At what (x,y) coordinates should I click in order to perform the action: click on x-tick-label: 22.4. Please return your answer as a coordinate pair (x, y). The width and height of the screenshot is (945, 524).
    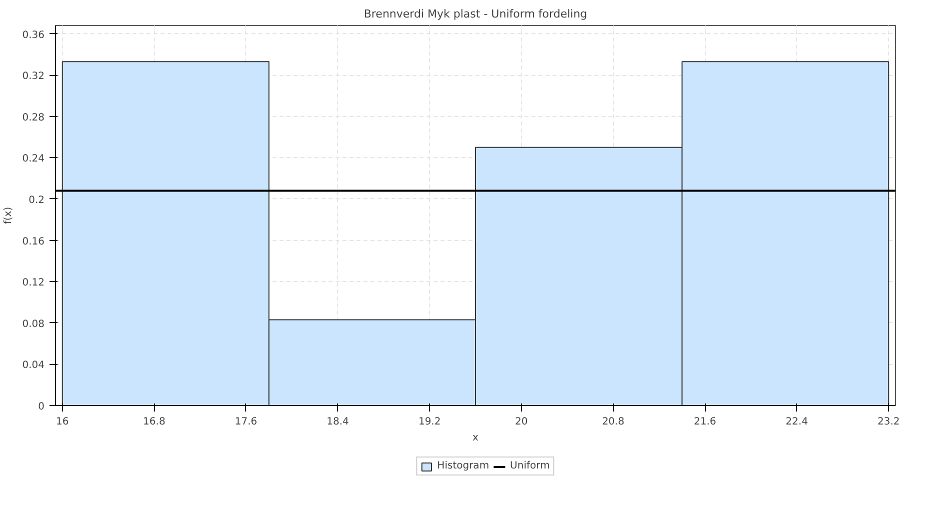
    Looking at the image, I should click on (797, 422).